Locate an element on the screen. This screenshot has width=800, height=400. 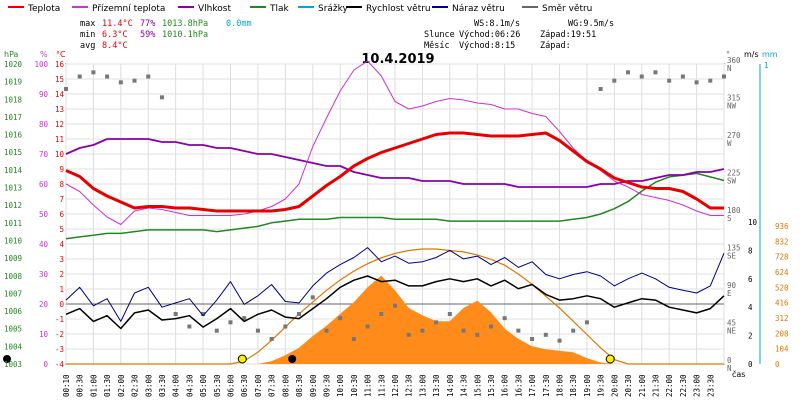
x-tick-label: 10:00 is located at coordinates (340, 385).